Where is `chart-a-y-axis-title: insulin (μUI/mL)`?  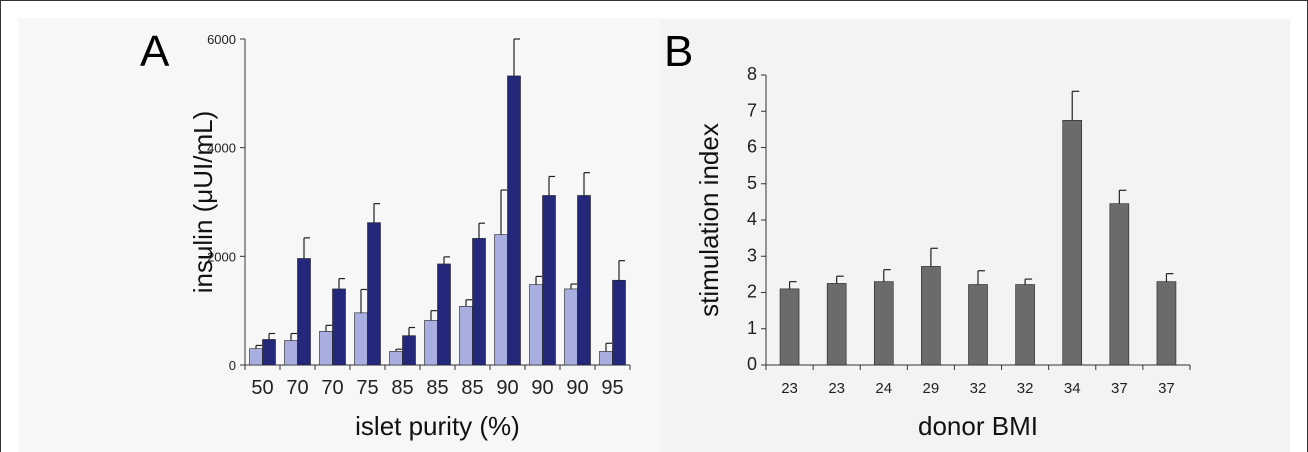 chart-a-y-axis-title: insulin (μUI/mL) is located at coordinates (203, 202).